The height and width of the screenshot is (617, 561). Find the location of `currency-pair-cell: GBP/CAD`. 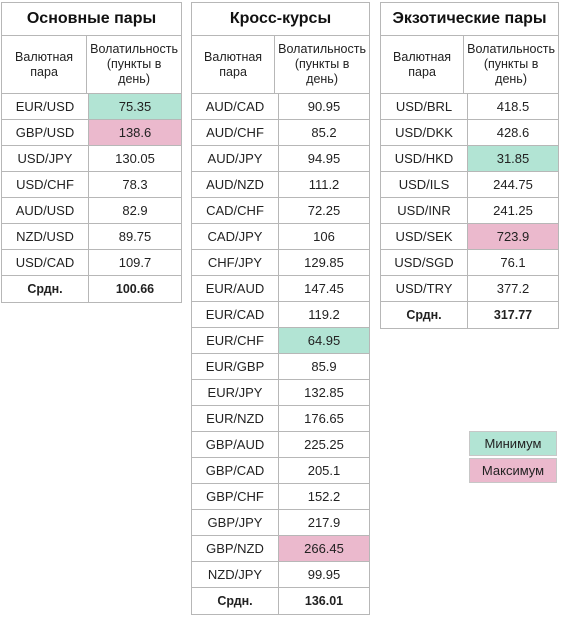

currency-pair-cell: GBP/CAD is located at coordinates (235, 470).